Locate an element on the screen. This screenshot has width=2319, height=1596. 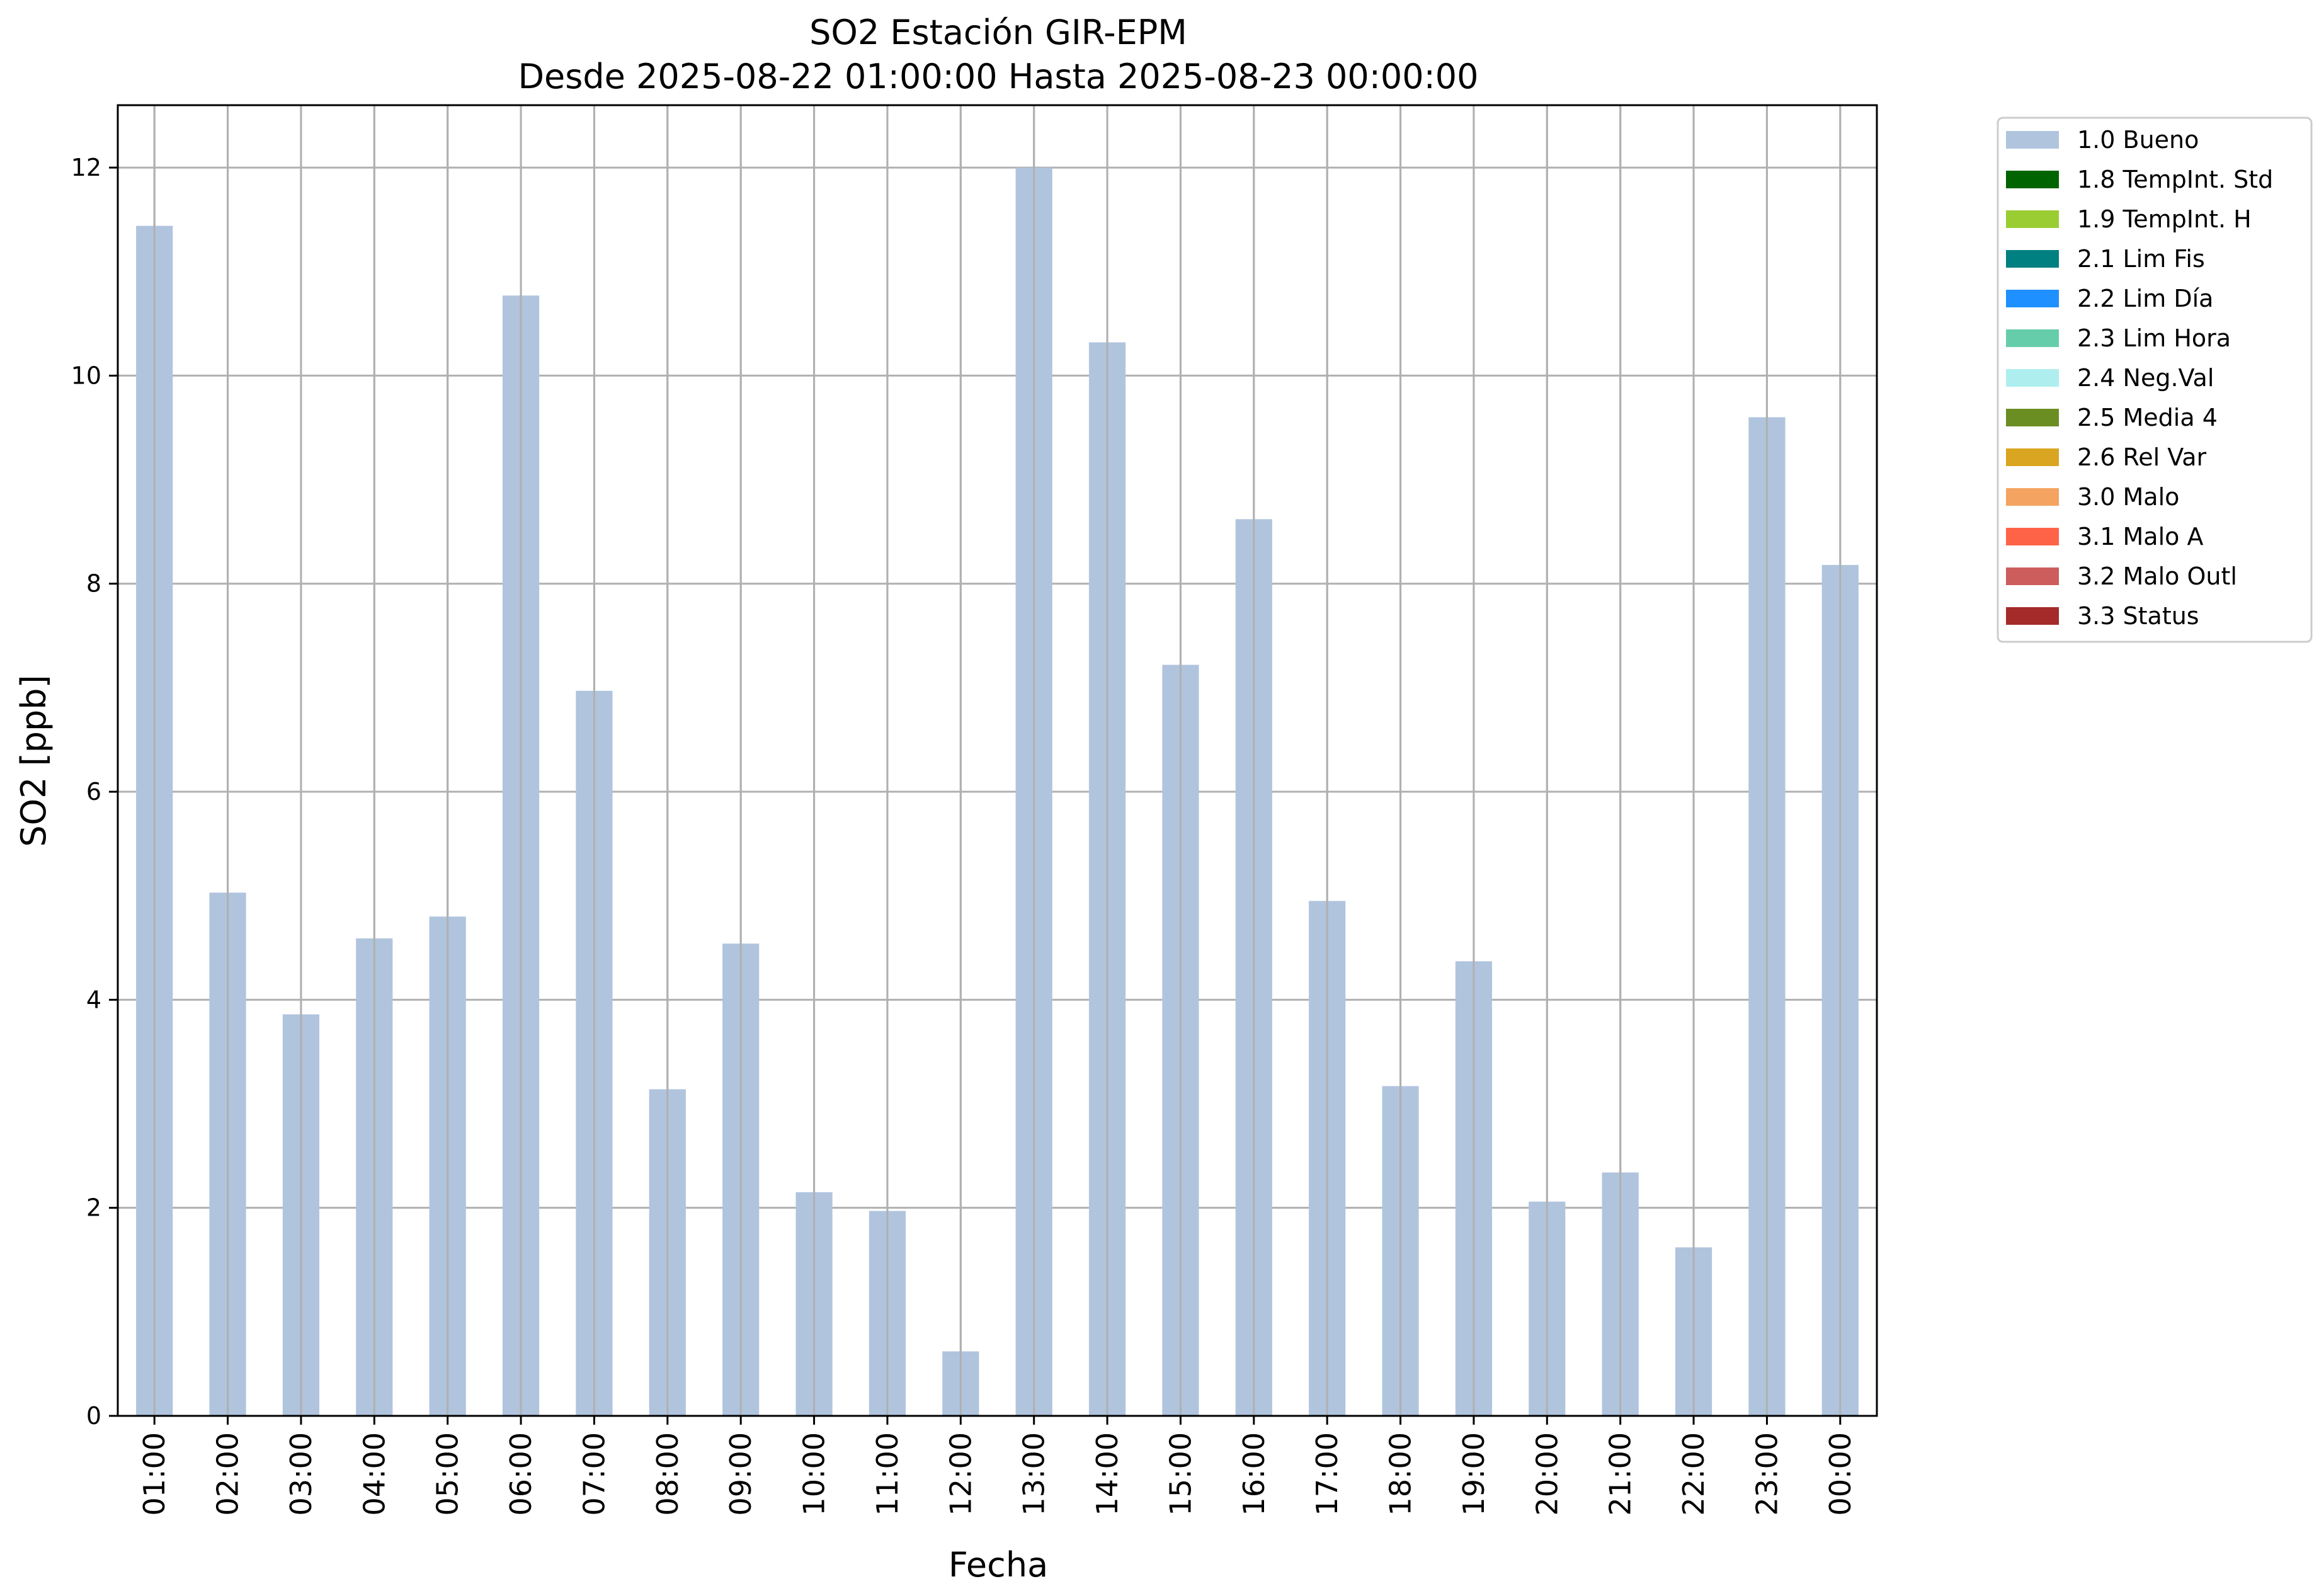
x-tick-label: 18:00 is located at coordinates (1401, 1474).